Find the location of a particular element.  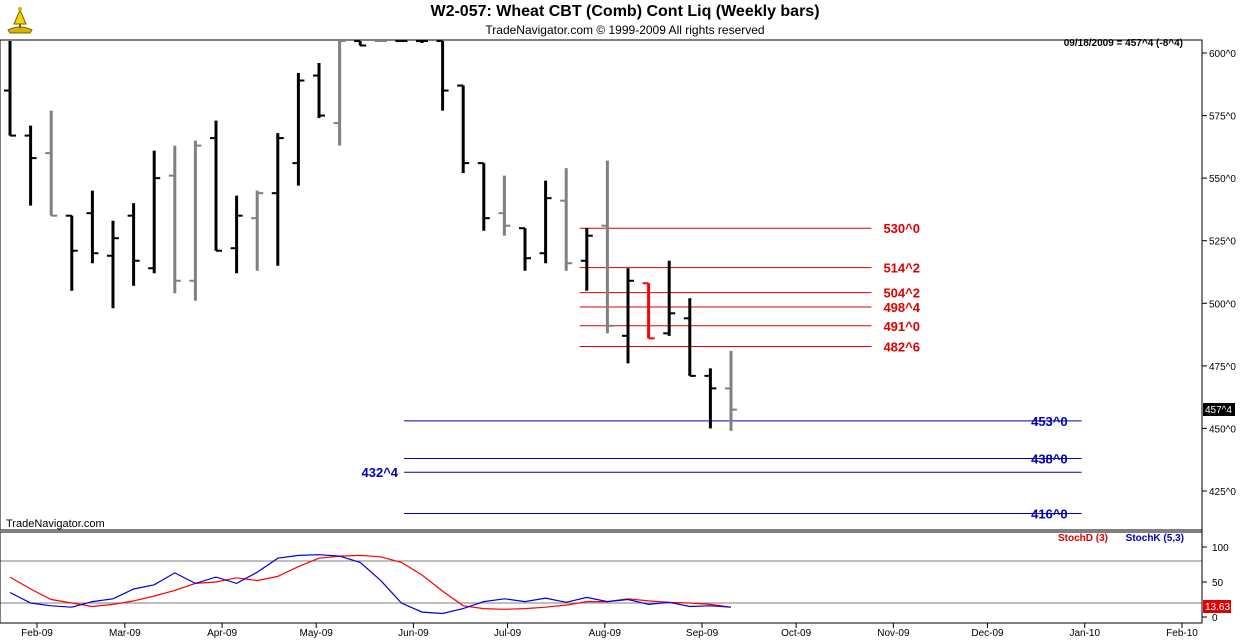

date-tick-label: Jul-09 is located at coordinates (508, 633).